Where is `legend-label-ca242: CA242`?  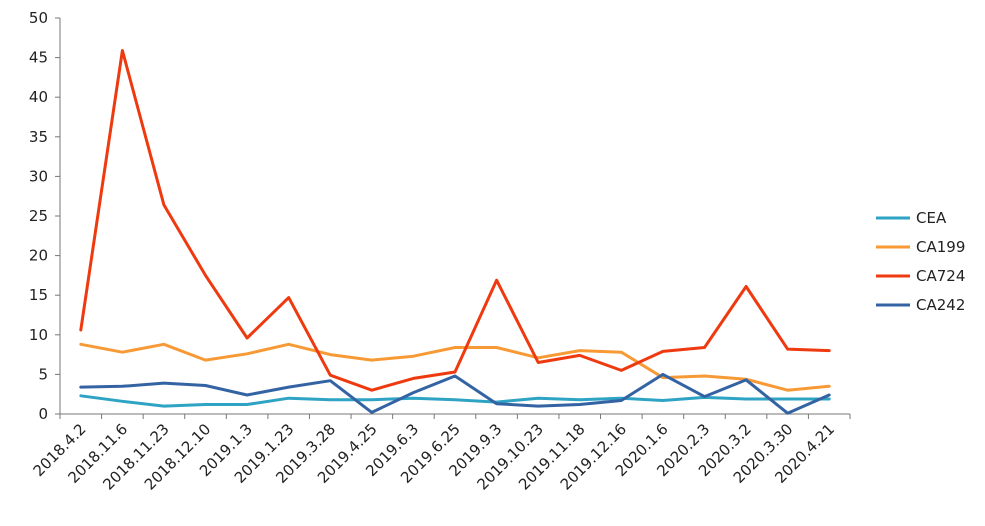
legend-label-ca242: CA242 is located at coordinates (940, 305).